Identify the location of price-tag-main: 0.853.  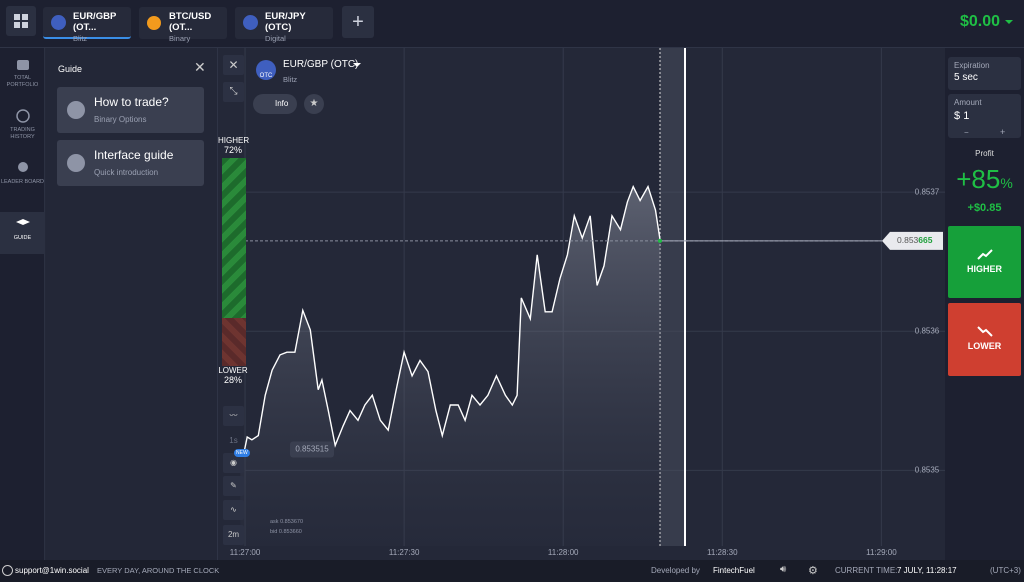
(908, 240).